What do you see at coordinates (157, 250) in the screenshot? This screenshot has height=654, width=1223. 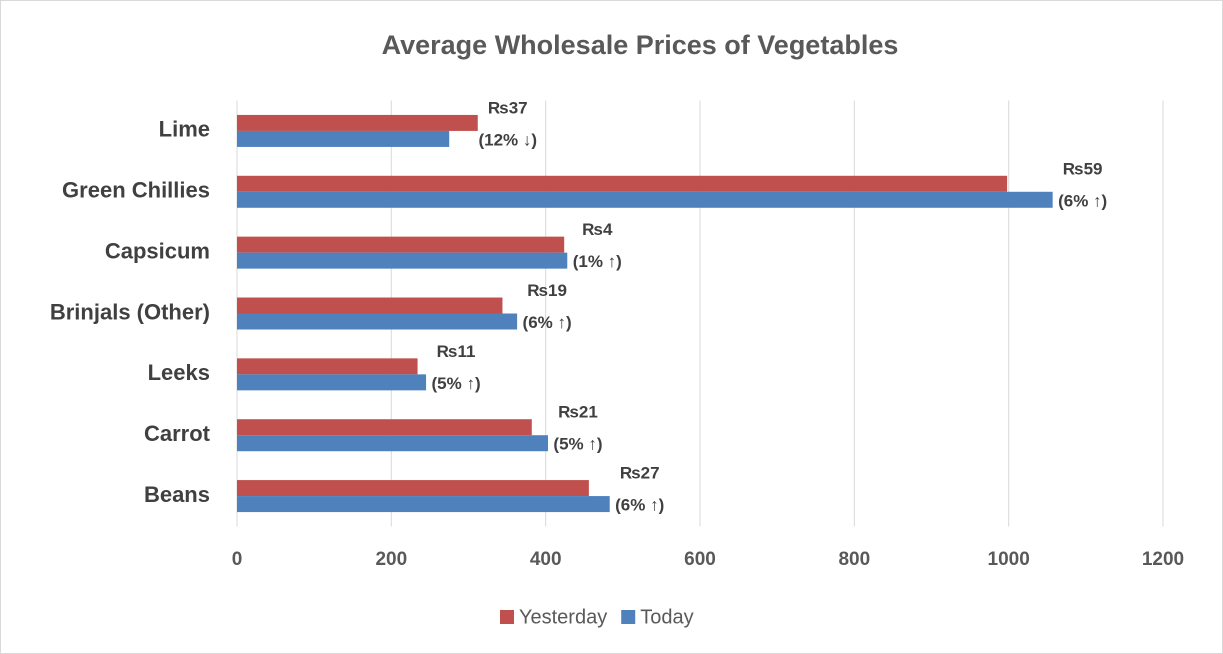 I see `y-tick-label: Capsicum` at bounding box center [157, 250].